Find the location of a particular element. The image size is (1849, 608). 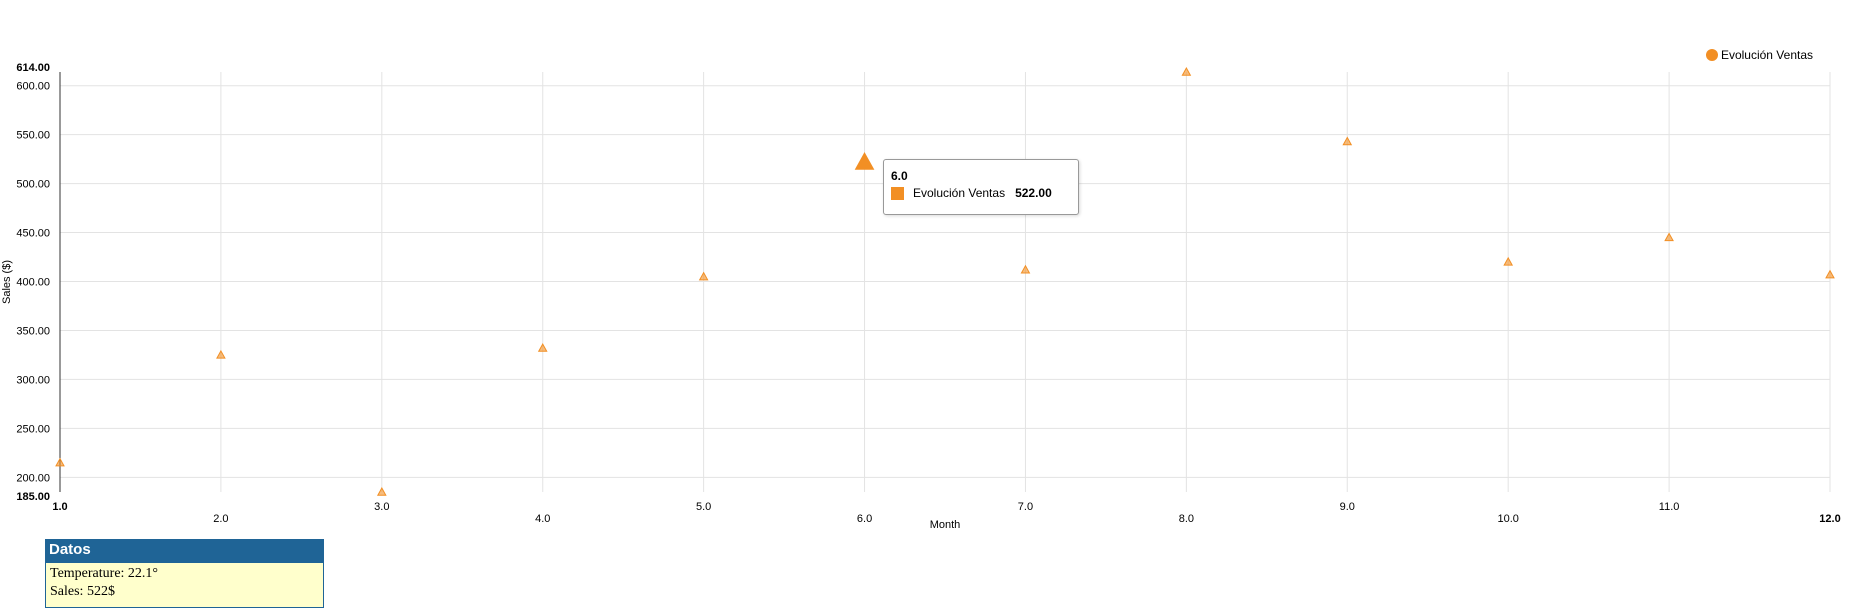

x-tick-label: 7.0 is located at coordinates (1025, 507).